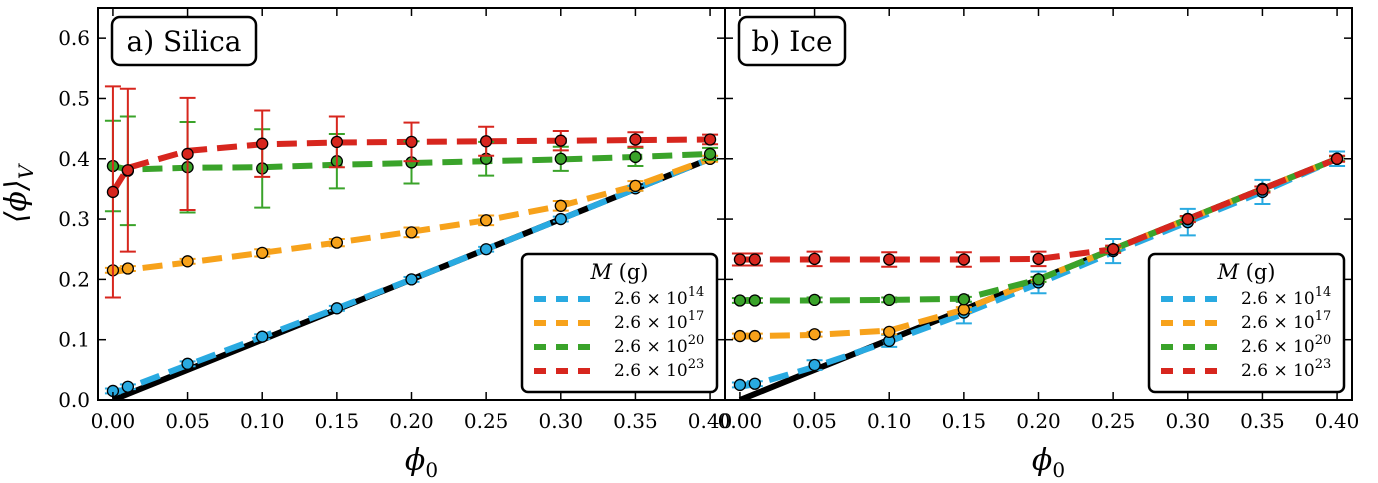 This screenshot has width=1378, height=483. Describe the element at coordinates (964, 421) in the screenshot. I see `x-tick-label: 0.15` at that location.